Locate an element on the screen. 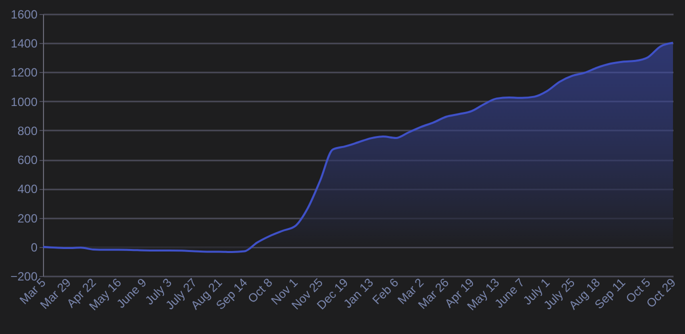  y-tick-label: 400 is located at coordinates (27, 189).